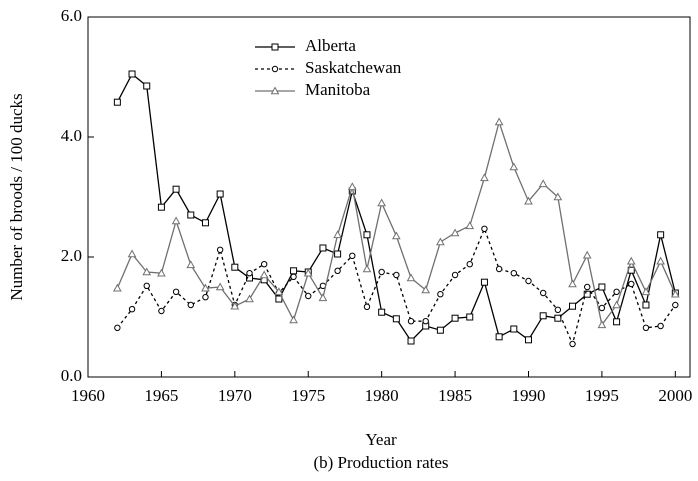 The width and height of the screenshot is (698, 481). What do you see at coordinates (353, 67) in the screenshot?
I see `legend-label: Saskatchewan` at bounding box center [353, 67].